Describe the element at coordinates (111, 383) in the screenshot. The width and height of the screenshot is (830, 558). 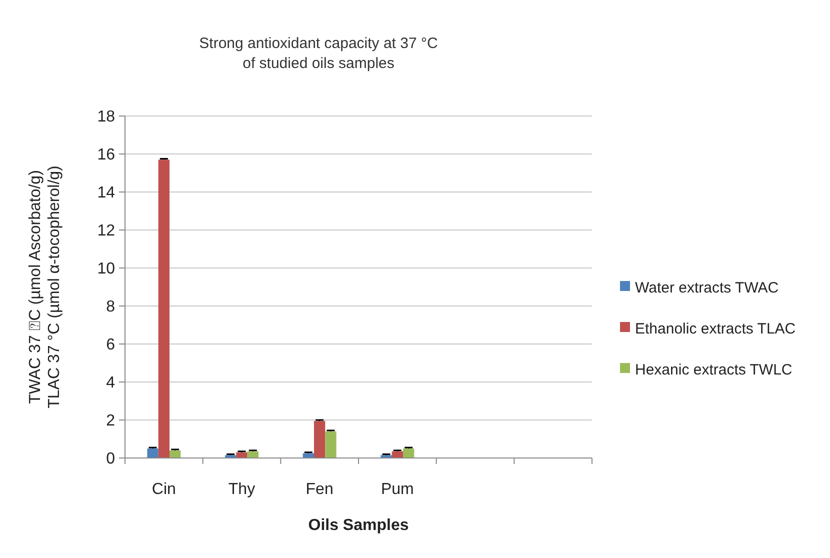
I see `y-tick-label: 4` at that location.